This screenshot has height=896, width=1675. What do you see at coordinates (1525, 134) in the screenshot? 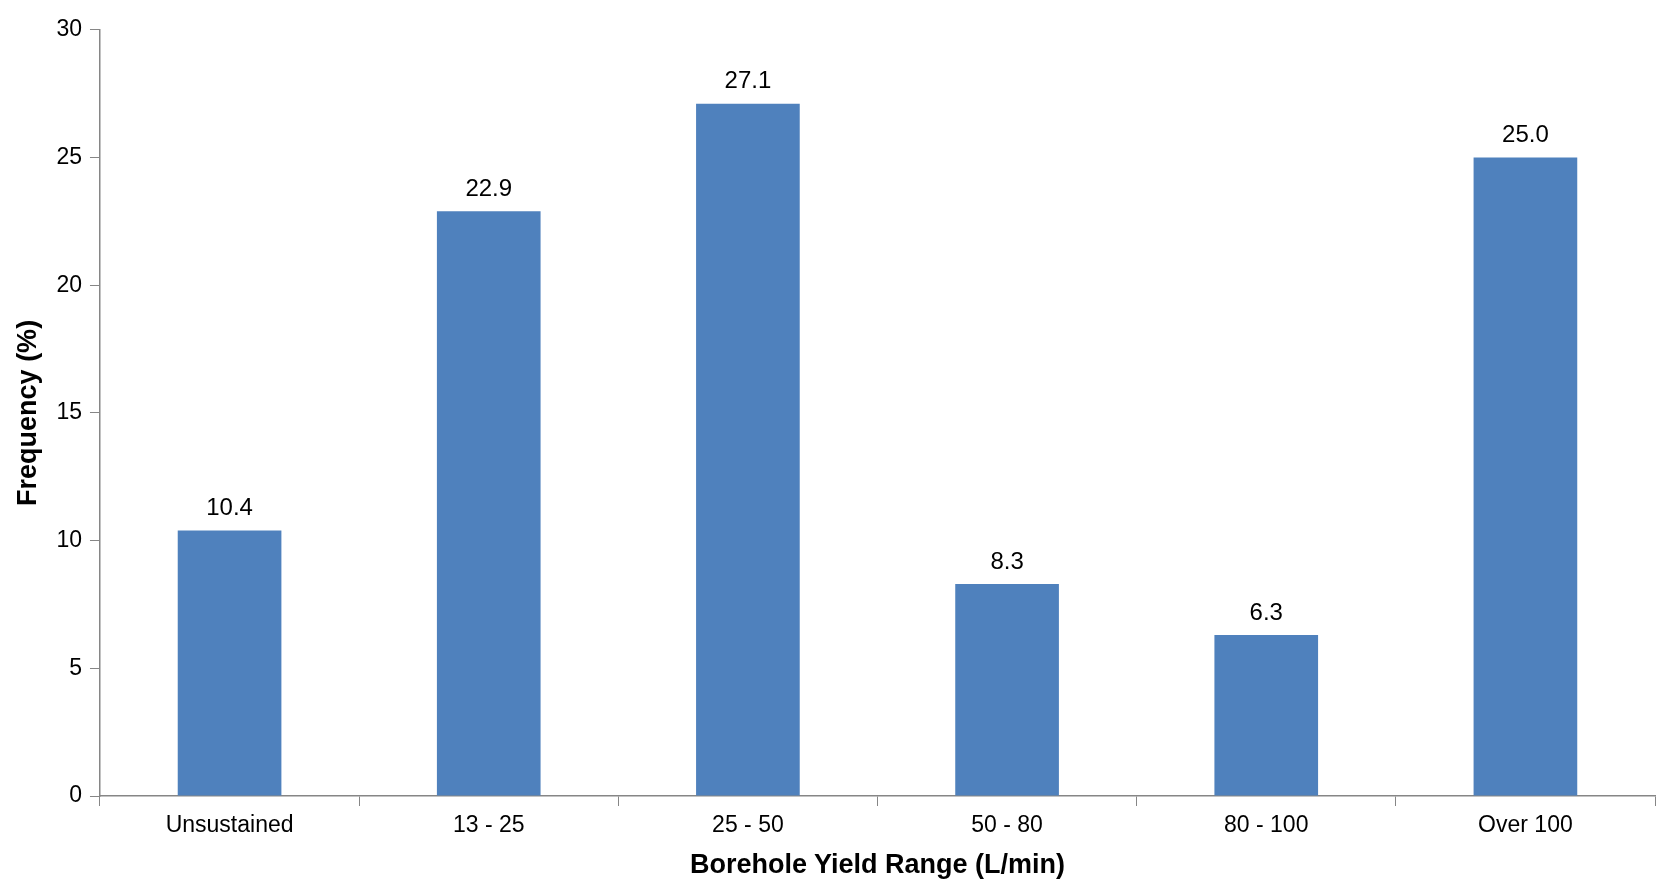
I see `data-label: 25.0` at bounding box center [1525, 134].